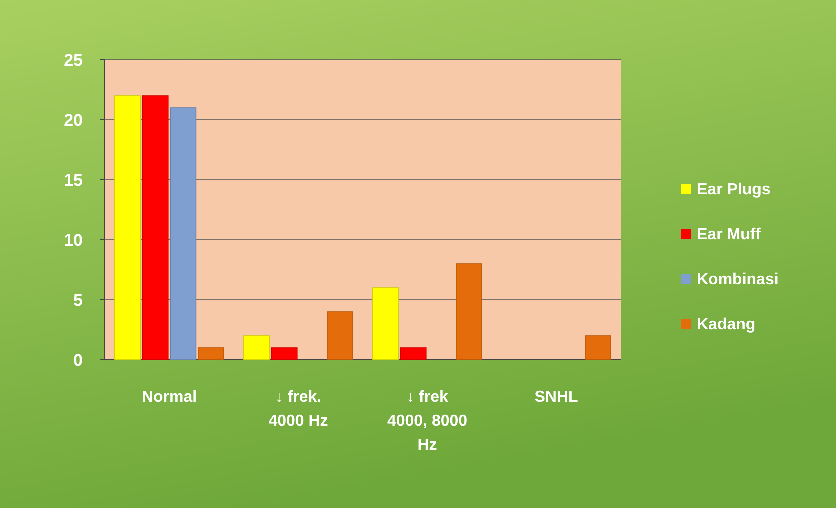 This screenshot has width=836, height=508. I want to click on legend-label: Ear Plugs, so click(734, 190).